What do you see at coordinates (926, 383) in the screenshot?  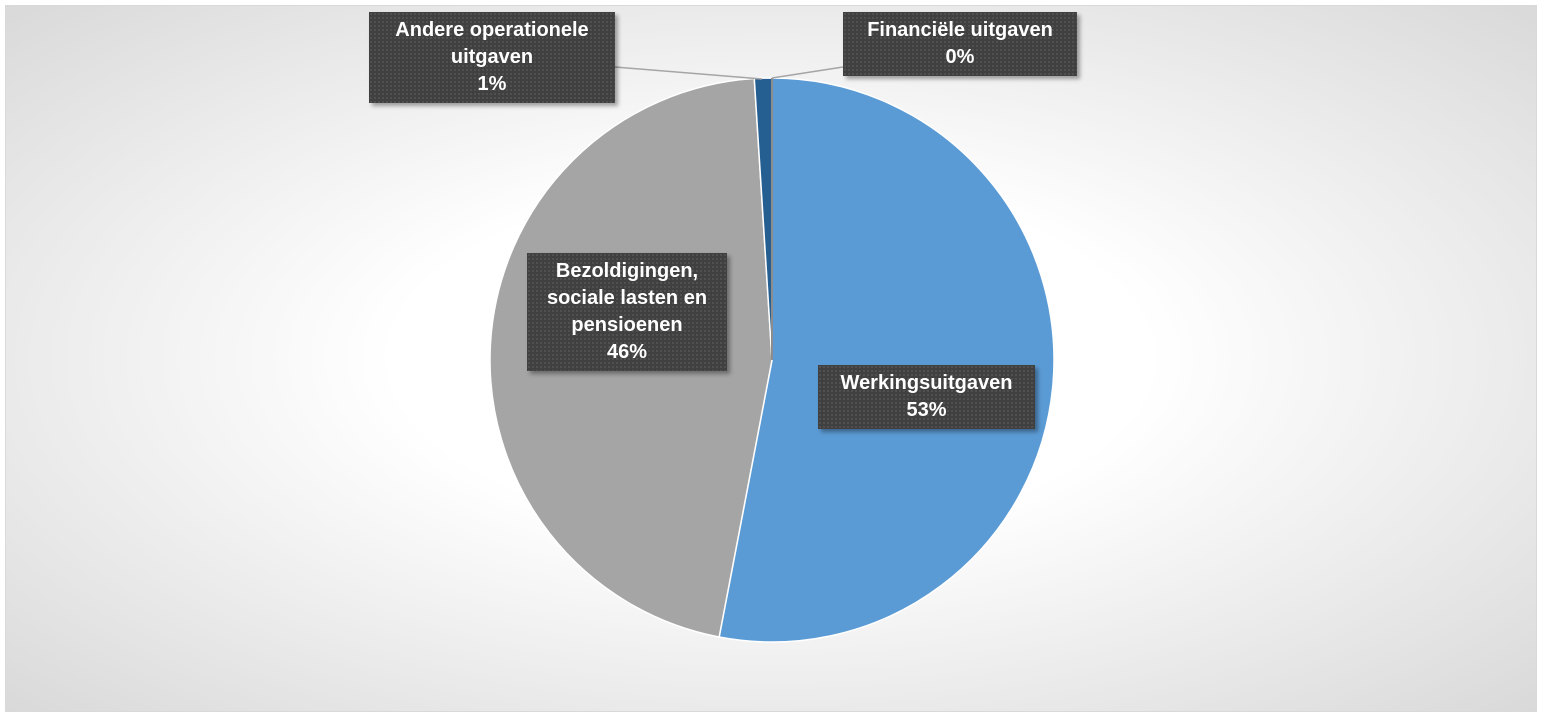 I see `category-label: Werkingsuitgaven` at bounding box center [926, 383].